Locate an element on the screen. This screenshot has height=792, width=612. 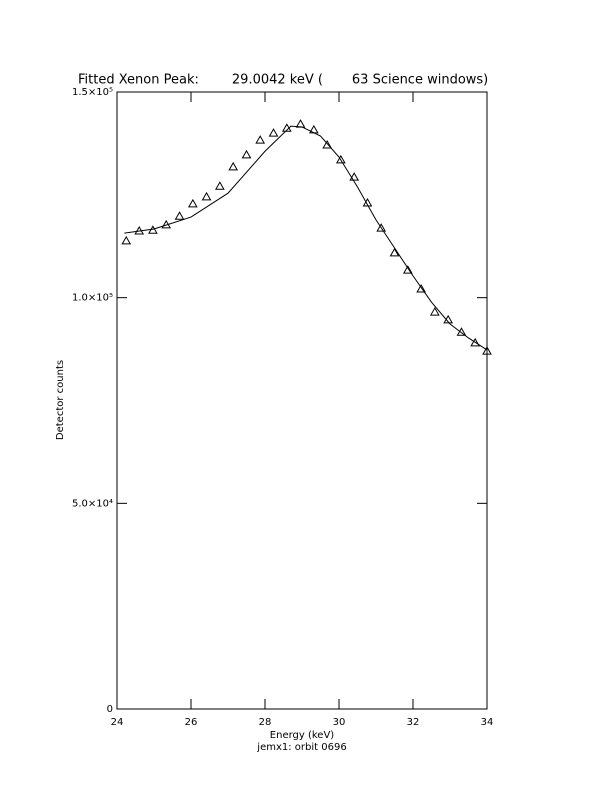
x-tick-label: 32 is located at coordinates (413, 722).